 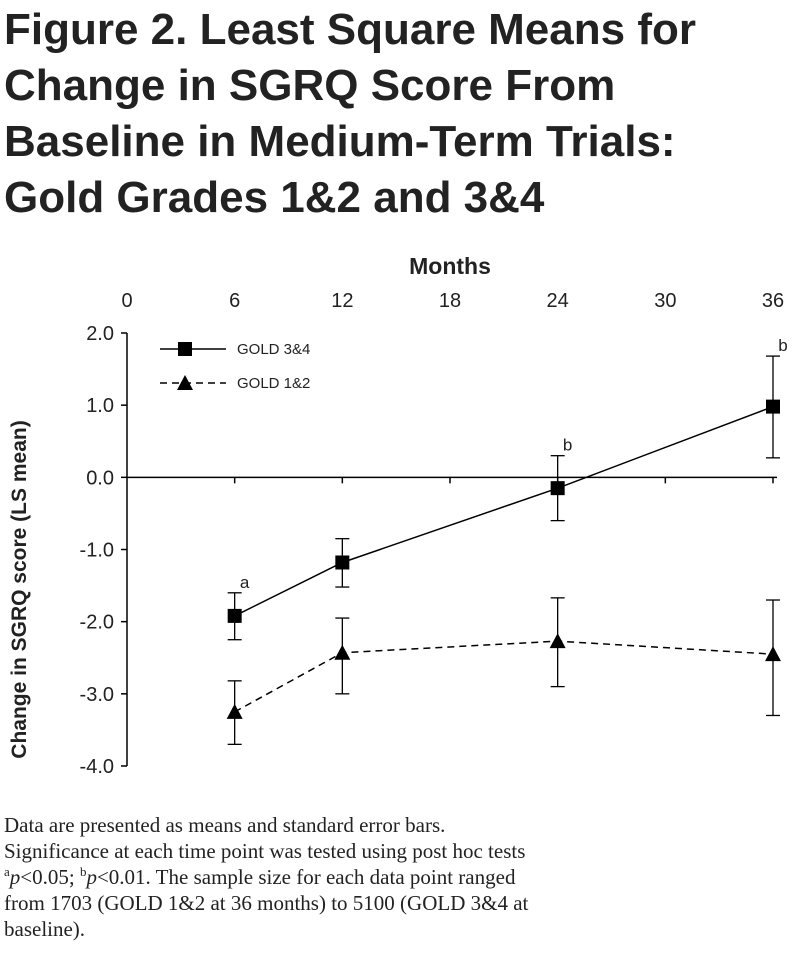 I want to click on y-tick-label: 0.0, so click(x=100, y=478).